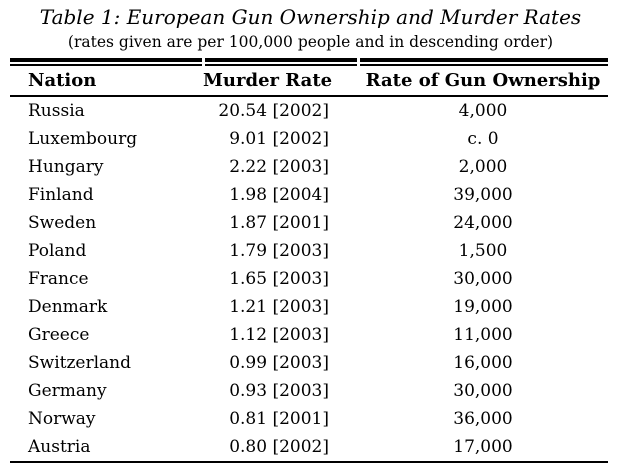 This screenshot has height=473, width=621. I want to click on table-row: Finland 1.98 [2004] 39,000, so click(309, 195).